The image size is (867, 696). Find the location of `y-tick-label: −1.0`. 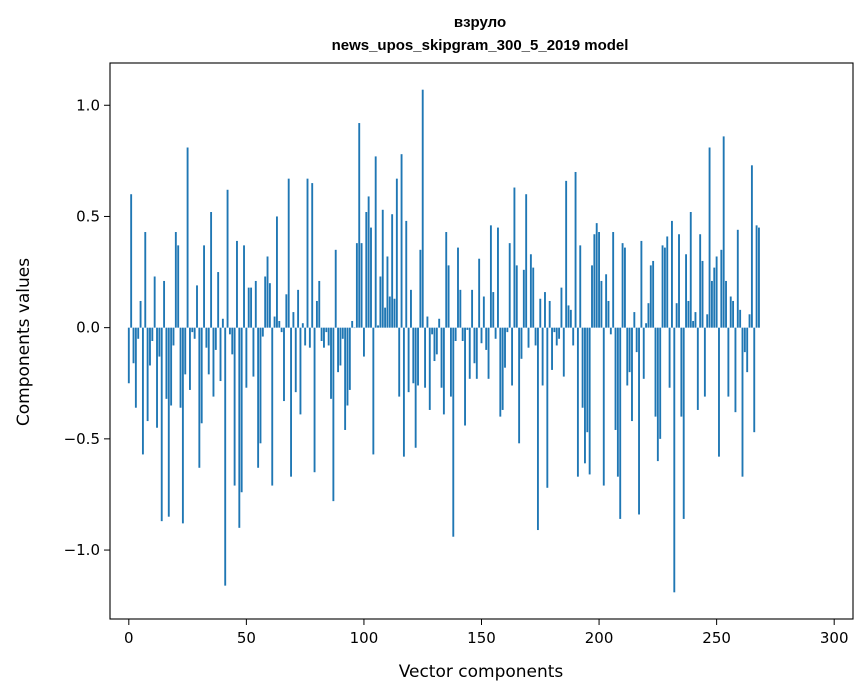

y-tick-label: −1.0 is located at coordinates (82, 550).